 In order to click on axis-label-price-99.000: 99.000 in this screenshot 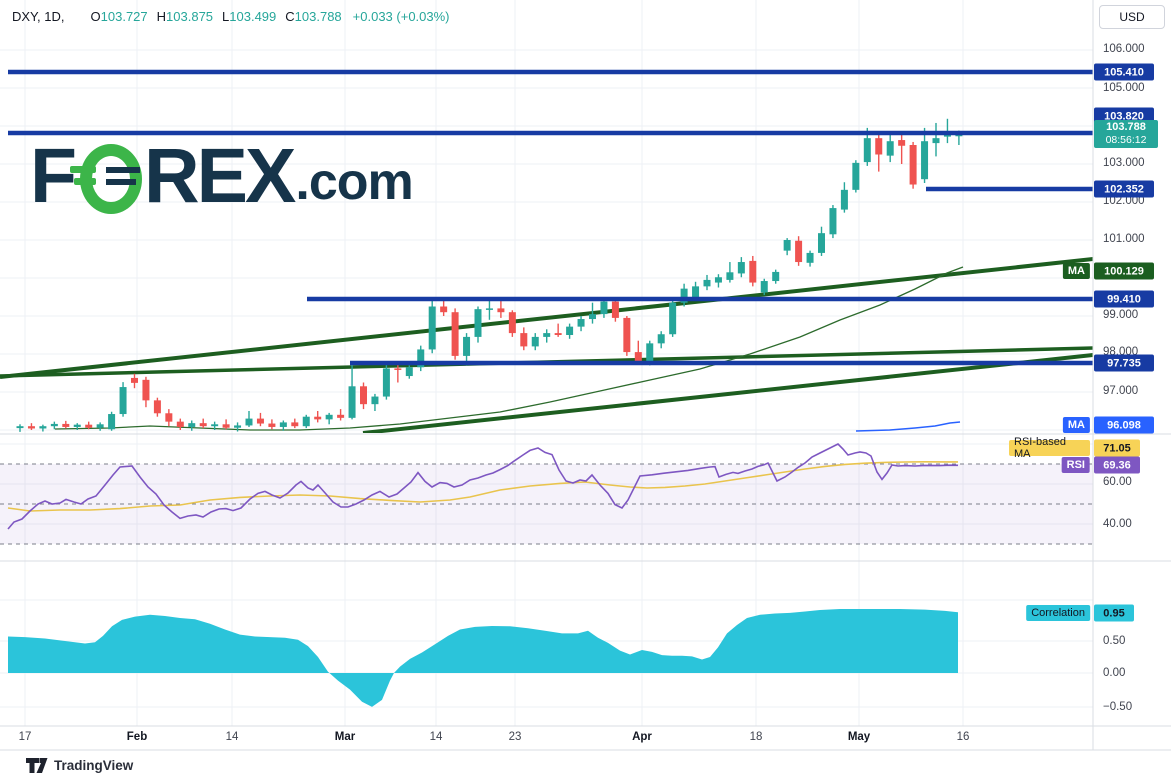, I will do `click(1121, 315)`.